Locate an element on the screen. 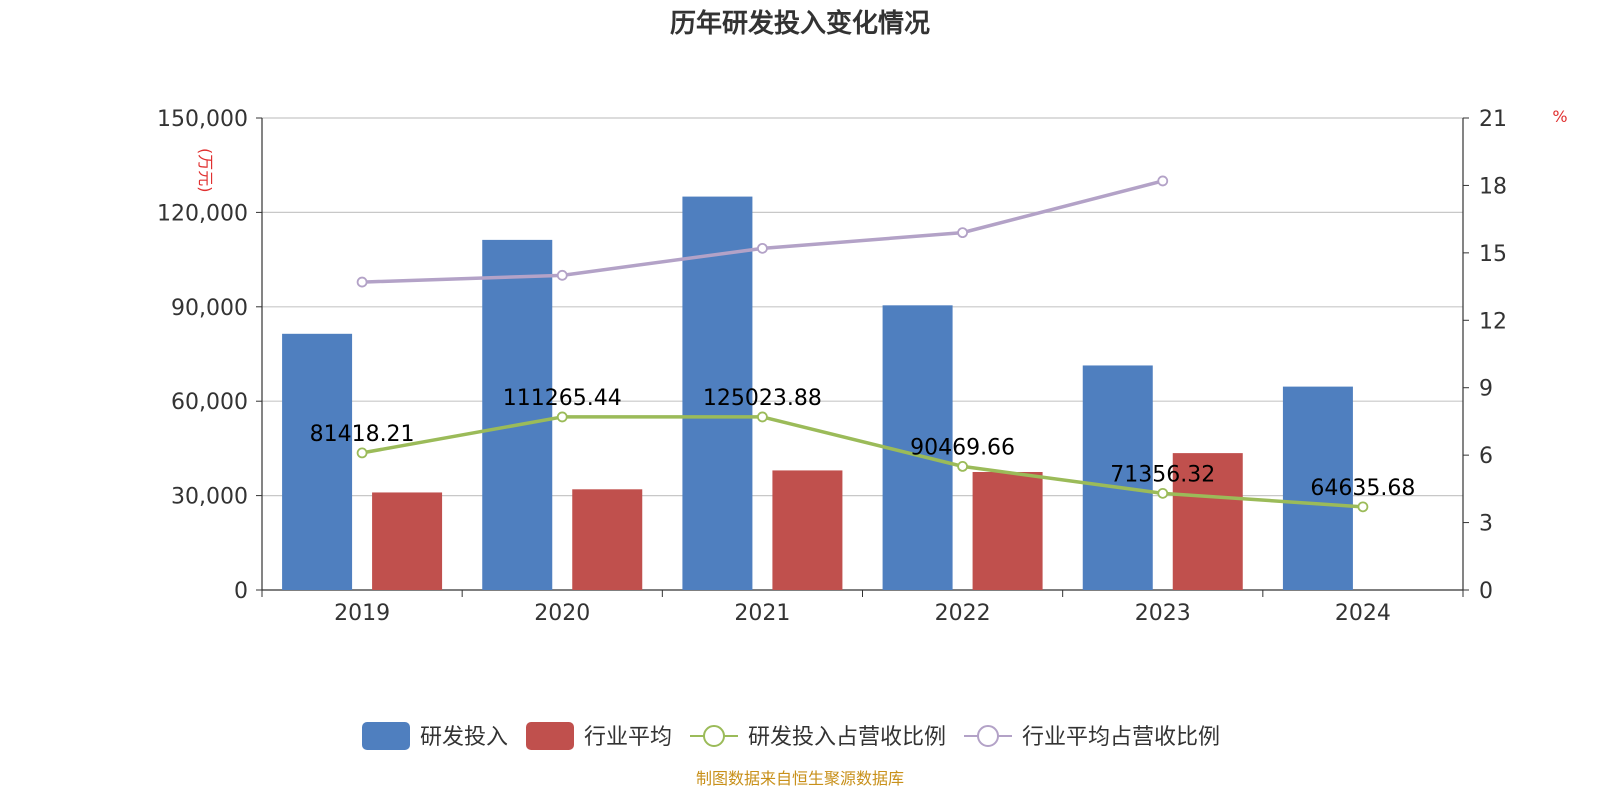 The image size is (1600, 800). x-tick-label: 2021 is located at coordinates (762, 613).